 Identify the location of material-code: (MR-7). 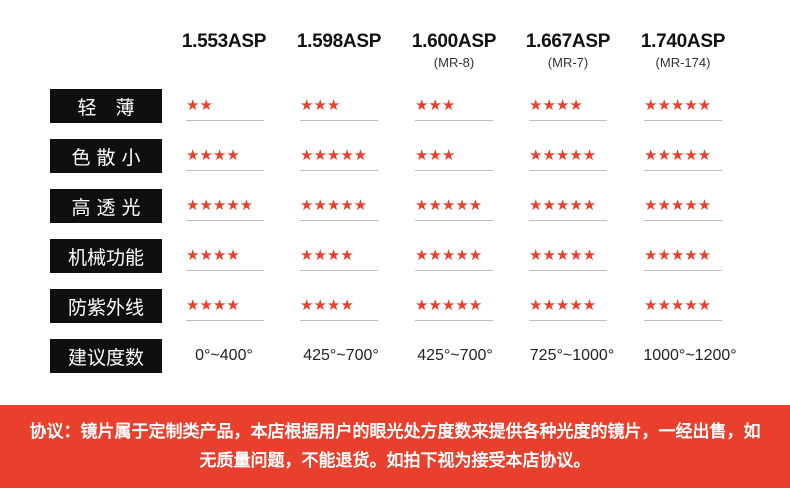
(568, 62).